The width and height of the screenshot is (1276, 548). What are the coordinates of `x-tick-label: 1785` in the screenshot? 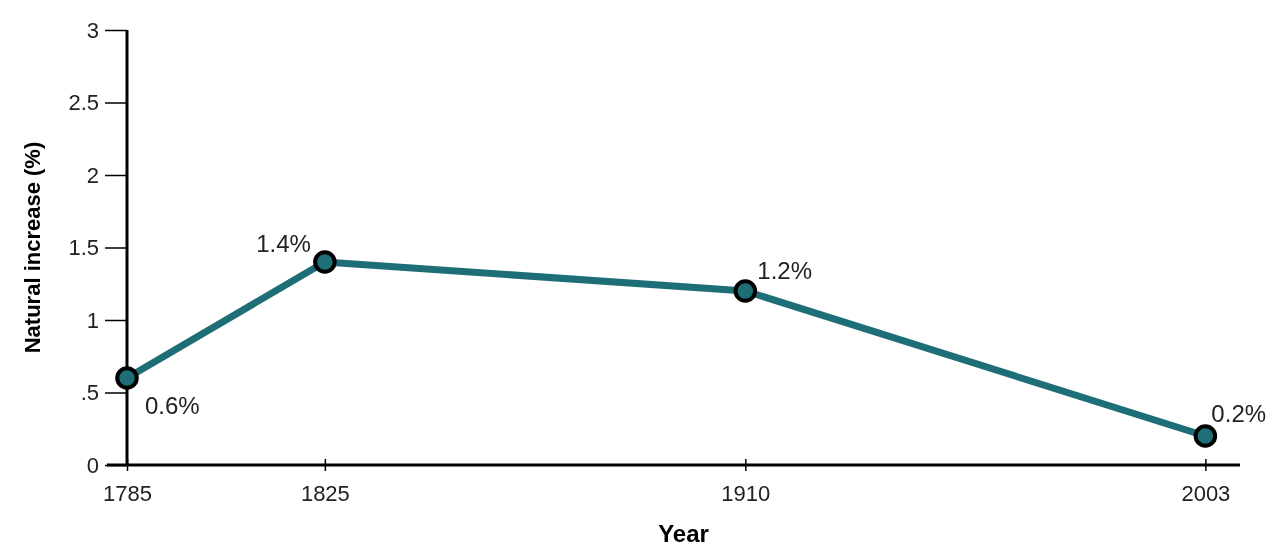 It's located at (127, 493).